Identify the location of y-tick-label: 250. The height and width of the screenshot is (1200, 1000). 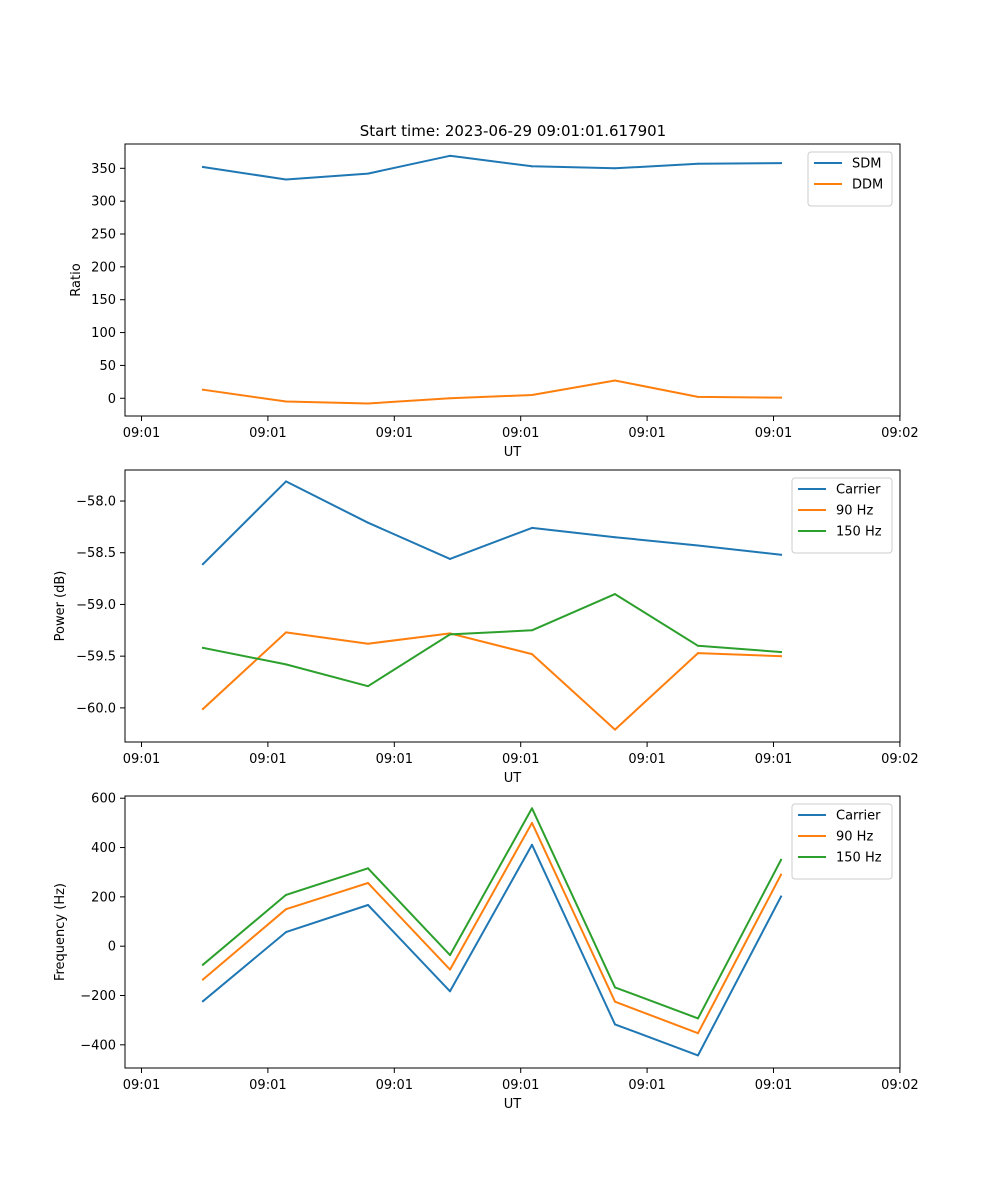
(103, 235).